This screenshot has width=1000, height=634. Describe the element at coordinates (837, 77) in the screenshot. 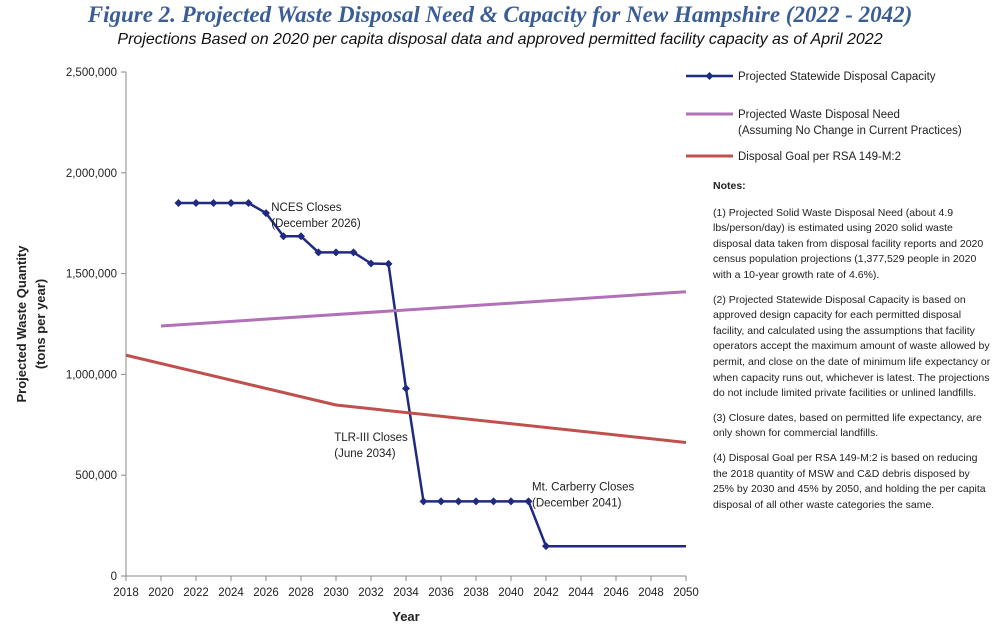

I see `legend-label-capacity: Projected Statewide Disposal Capacity` at that location.